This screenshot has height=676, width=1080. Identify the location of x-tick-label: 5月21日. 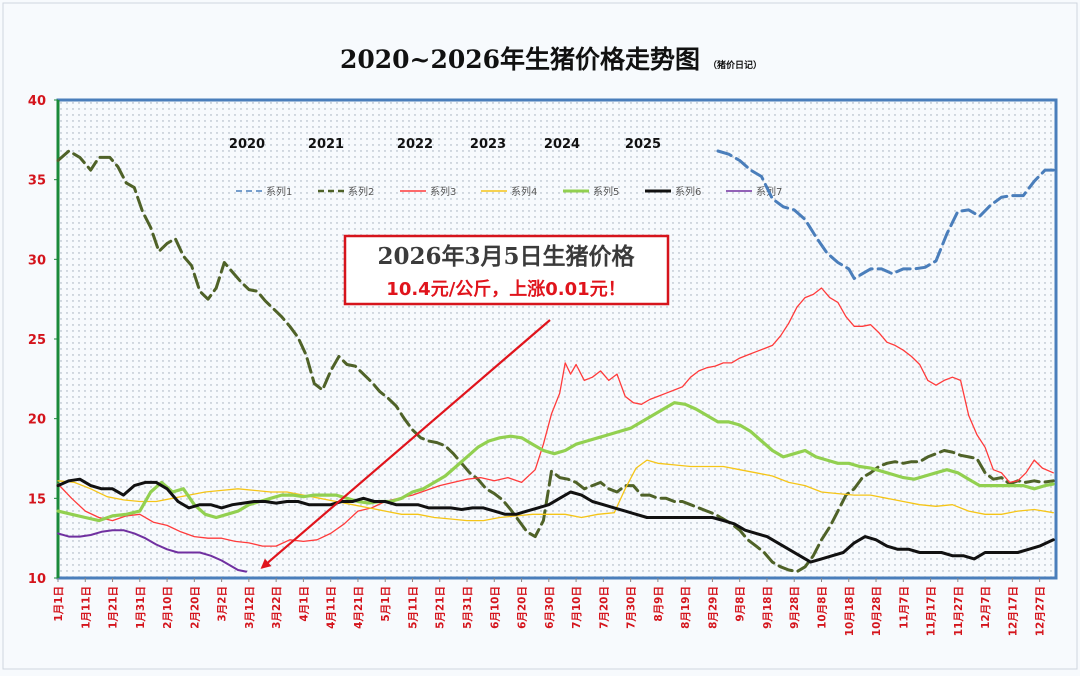
(441, 607).